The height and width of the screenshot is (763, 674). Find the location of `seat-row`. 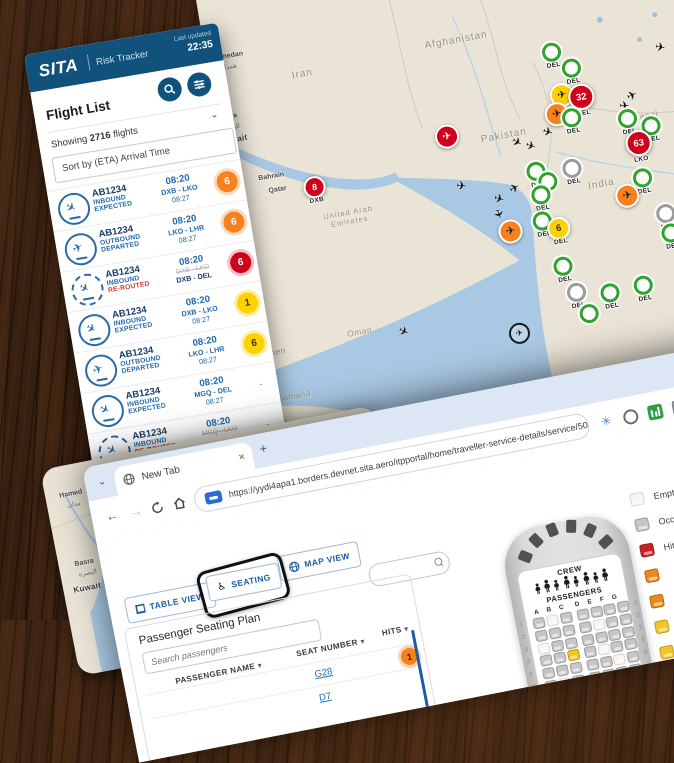

seat-row is located at coordinates (599, 703).